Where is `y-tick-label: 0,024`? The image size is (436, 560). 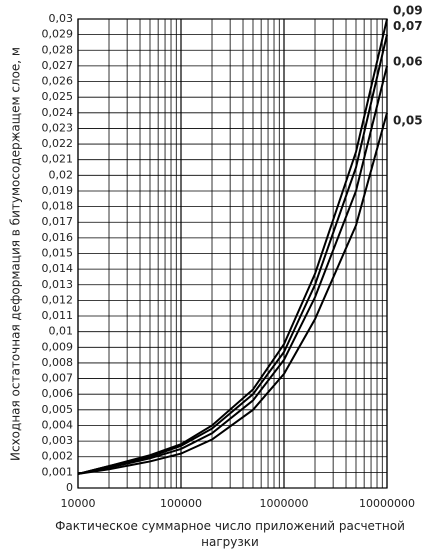 y-tick-label: 0,024 is located at coordinates (58, 112).